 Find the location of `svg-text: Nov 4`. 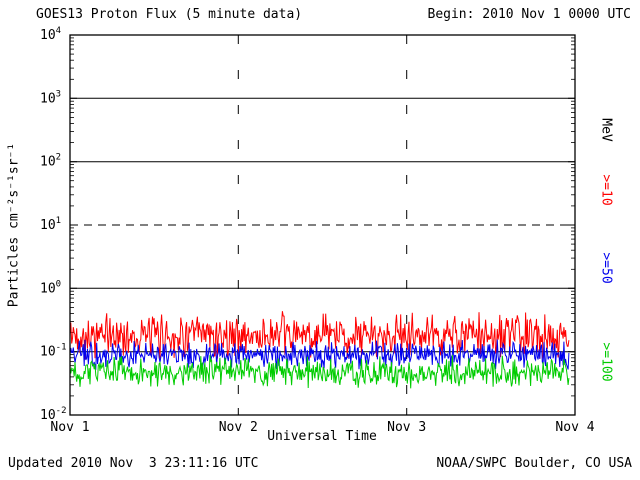

svg-text: Nov 4 is located at coordinates (574, 427).